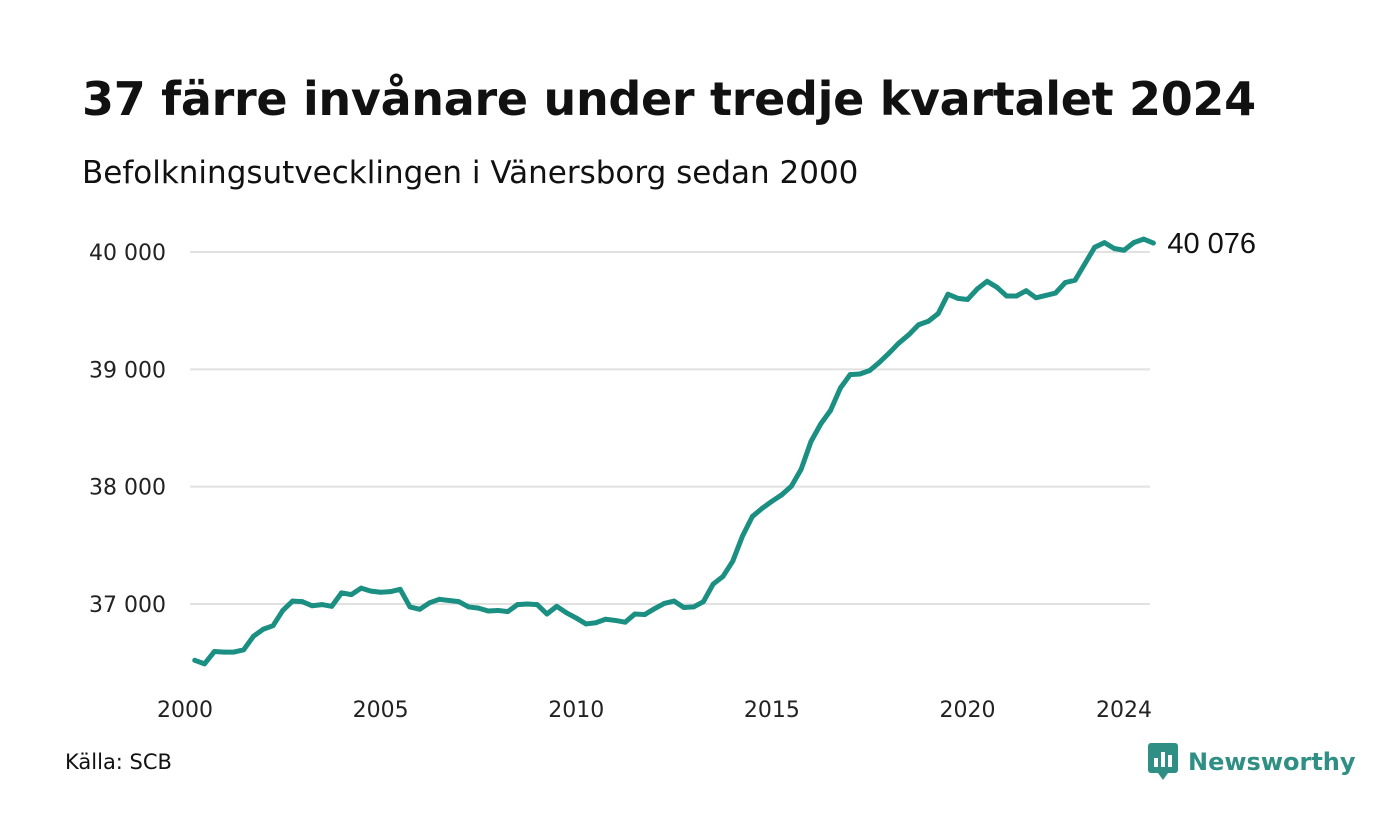  Describe the element at coordinates (1124, 710) in the screenshot. I see `x-tick-label: 2024` at that location.